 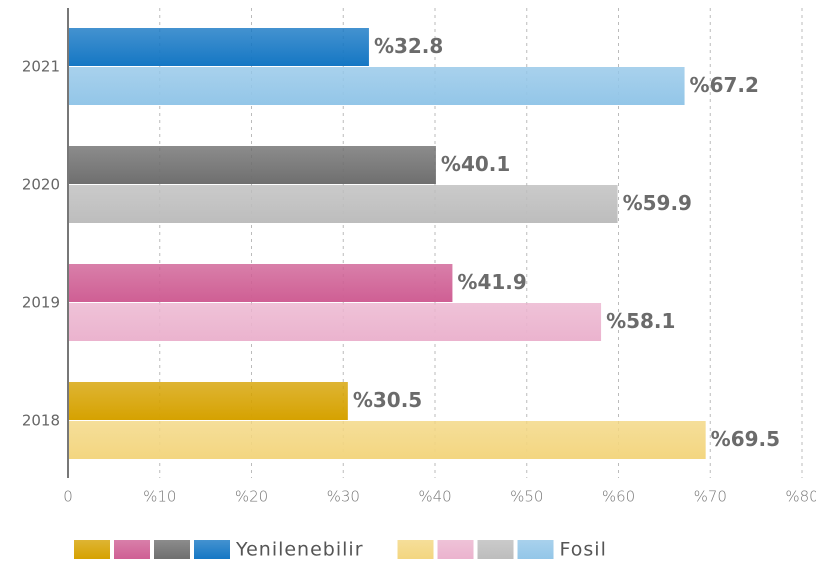 What do you see at coordinates (343, 497) in the screenshot?
I see `x-tick-label: %30` at bounding box center [343, 497].